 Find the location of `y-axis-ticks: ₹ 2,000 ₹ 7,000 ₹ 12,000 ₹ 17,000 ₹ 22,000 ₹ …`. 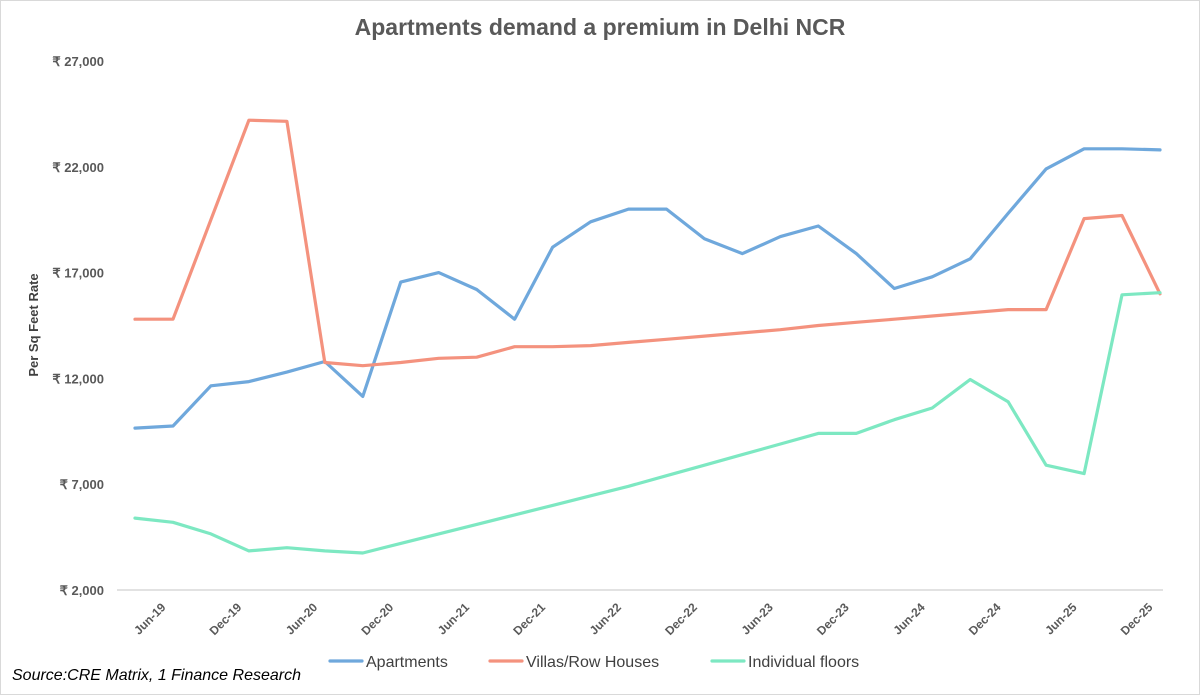

y-axis-ticks: ₹ 2,000 ₹ 7,000 ₹ 12,000 ₹ 17,000 ₹ 22,000 ₹ … is located at coordinates (78, 326).